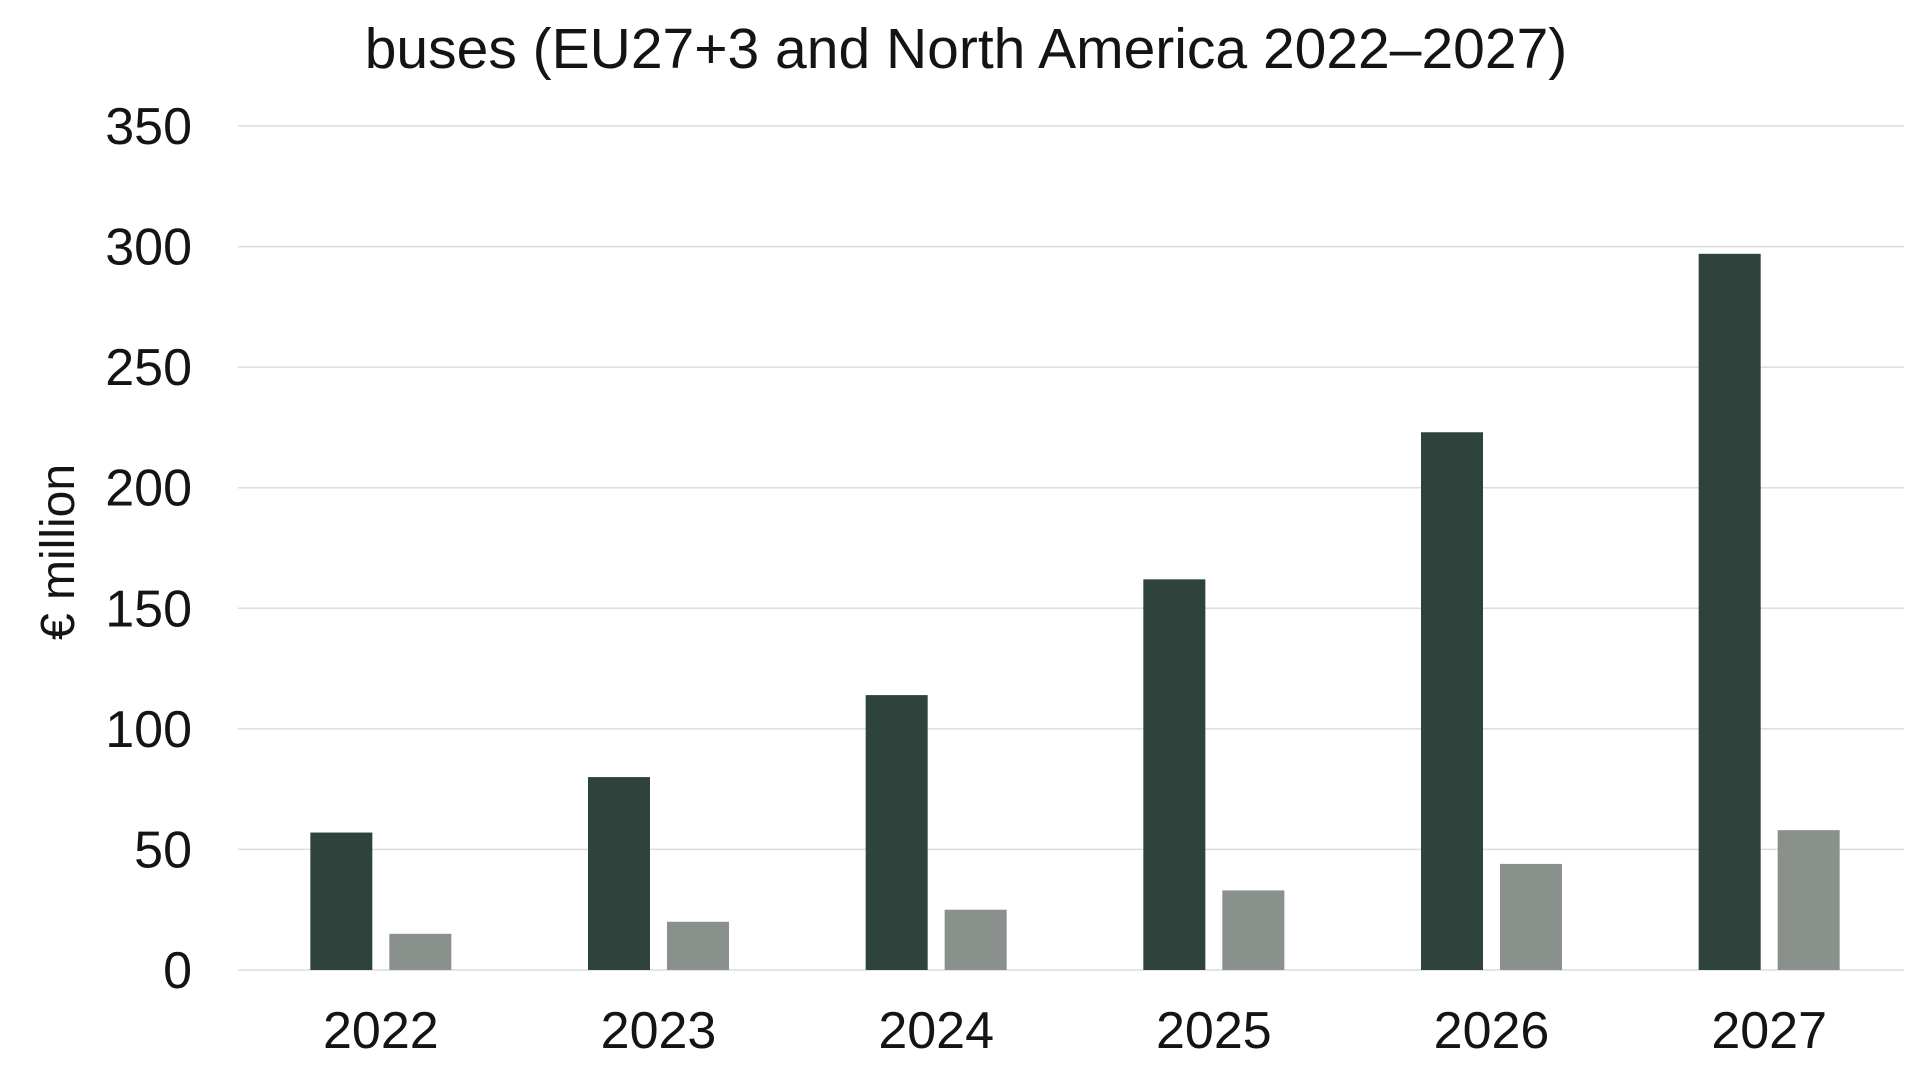 This screenshot has height=1080, width=1920. Describe the element at coordinates (58, 552) in the screenshot. I see `y-axis-label: € million` at that location.